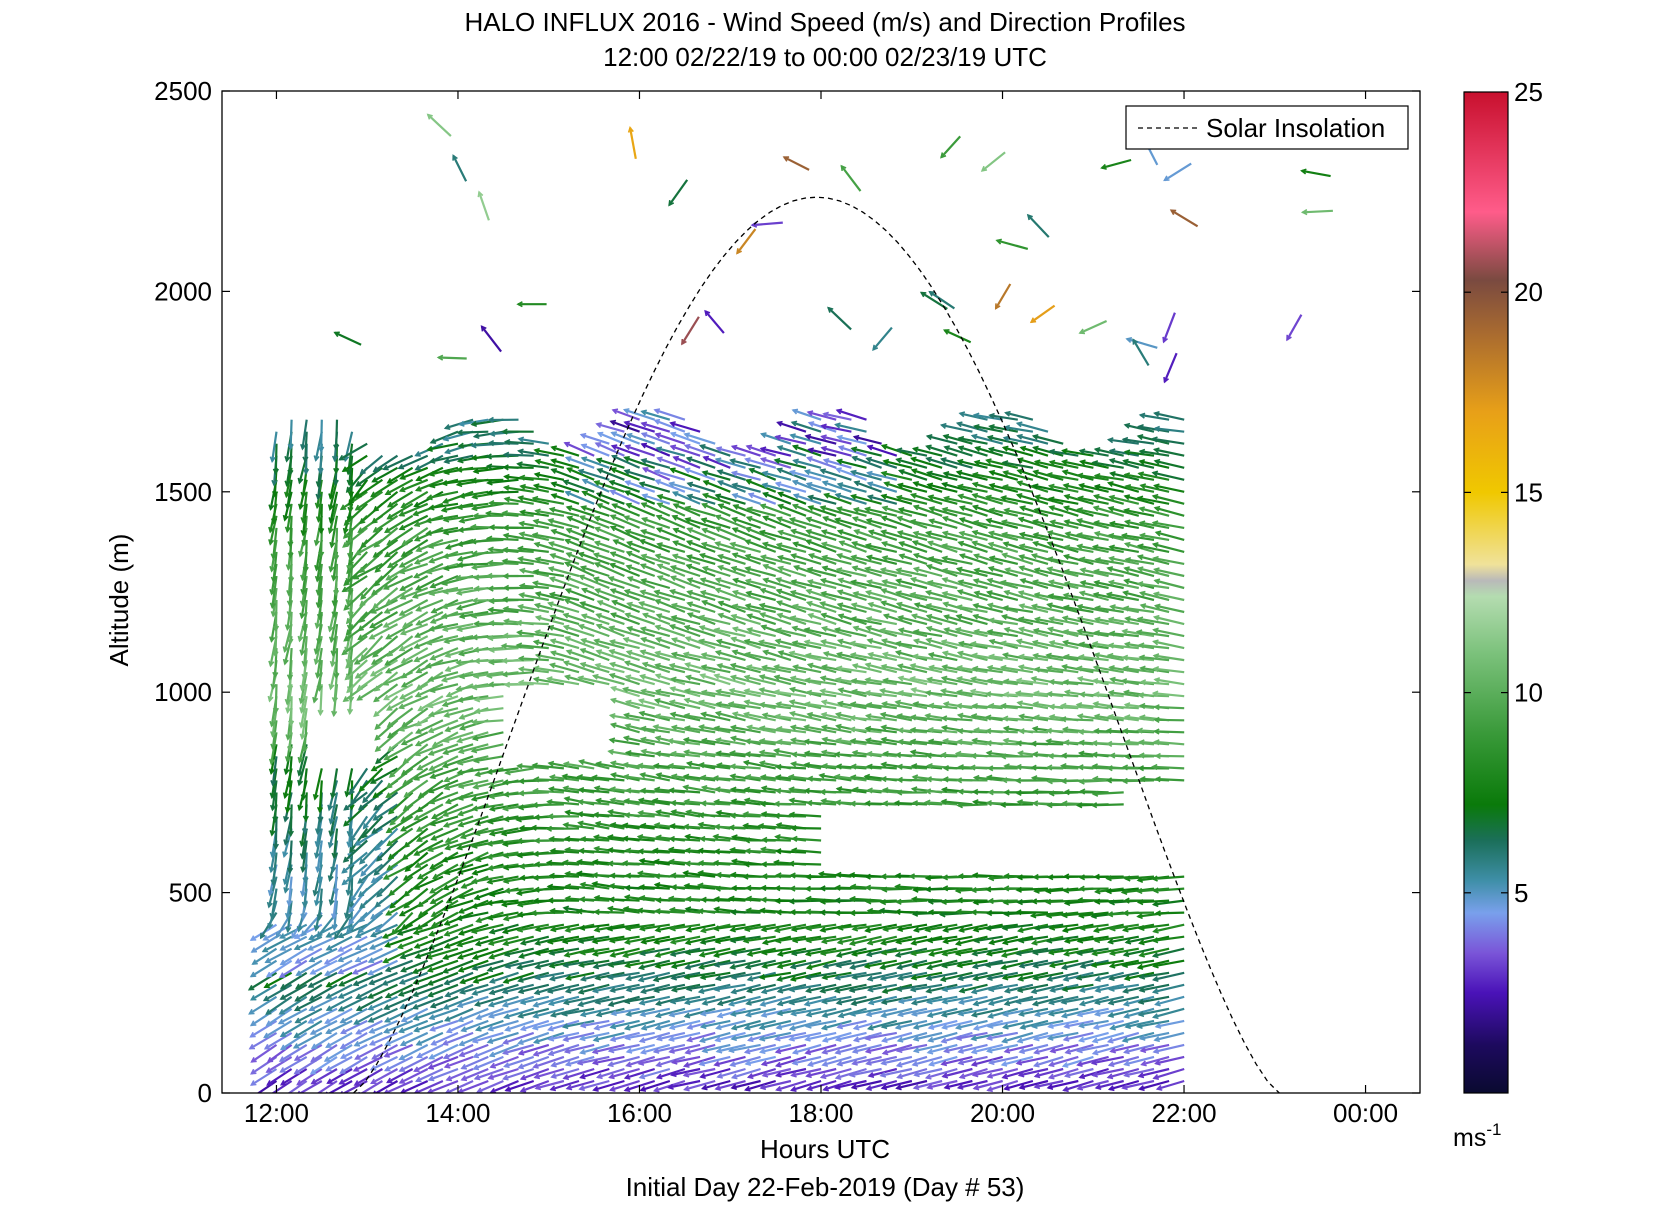 The image size is (1679, 1216). What do you see at coordinates (1493, 1129) in the screenshot?
I see `colorbar-unit-exponent: -1` at bounding box center [1493, 1129].